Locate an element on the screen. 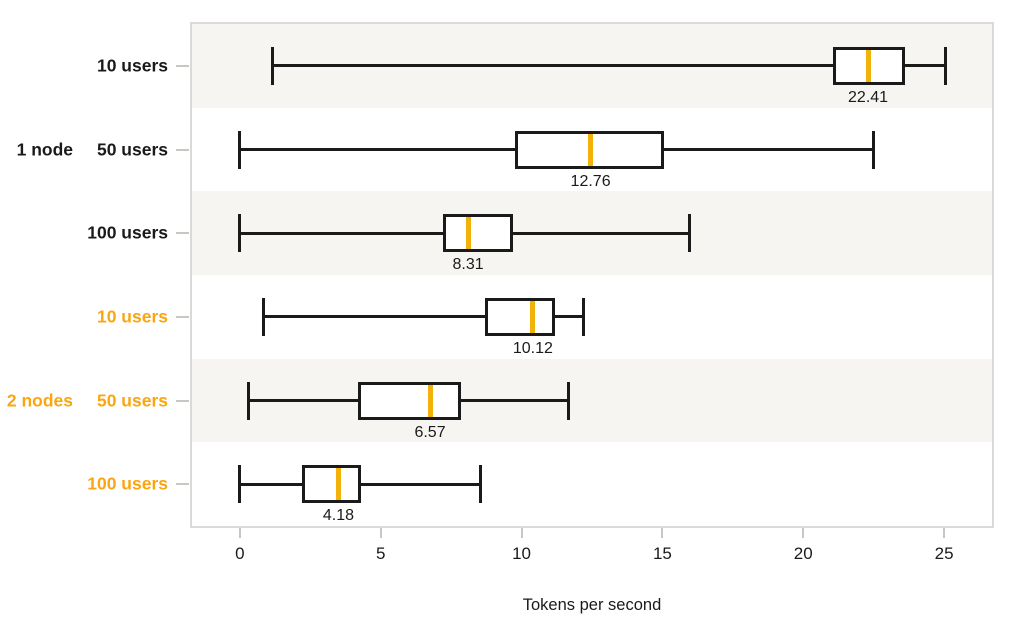 This screenshot has width=1024, height=620. x-tick-label: 20 is located at coordinates (803, 553).